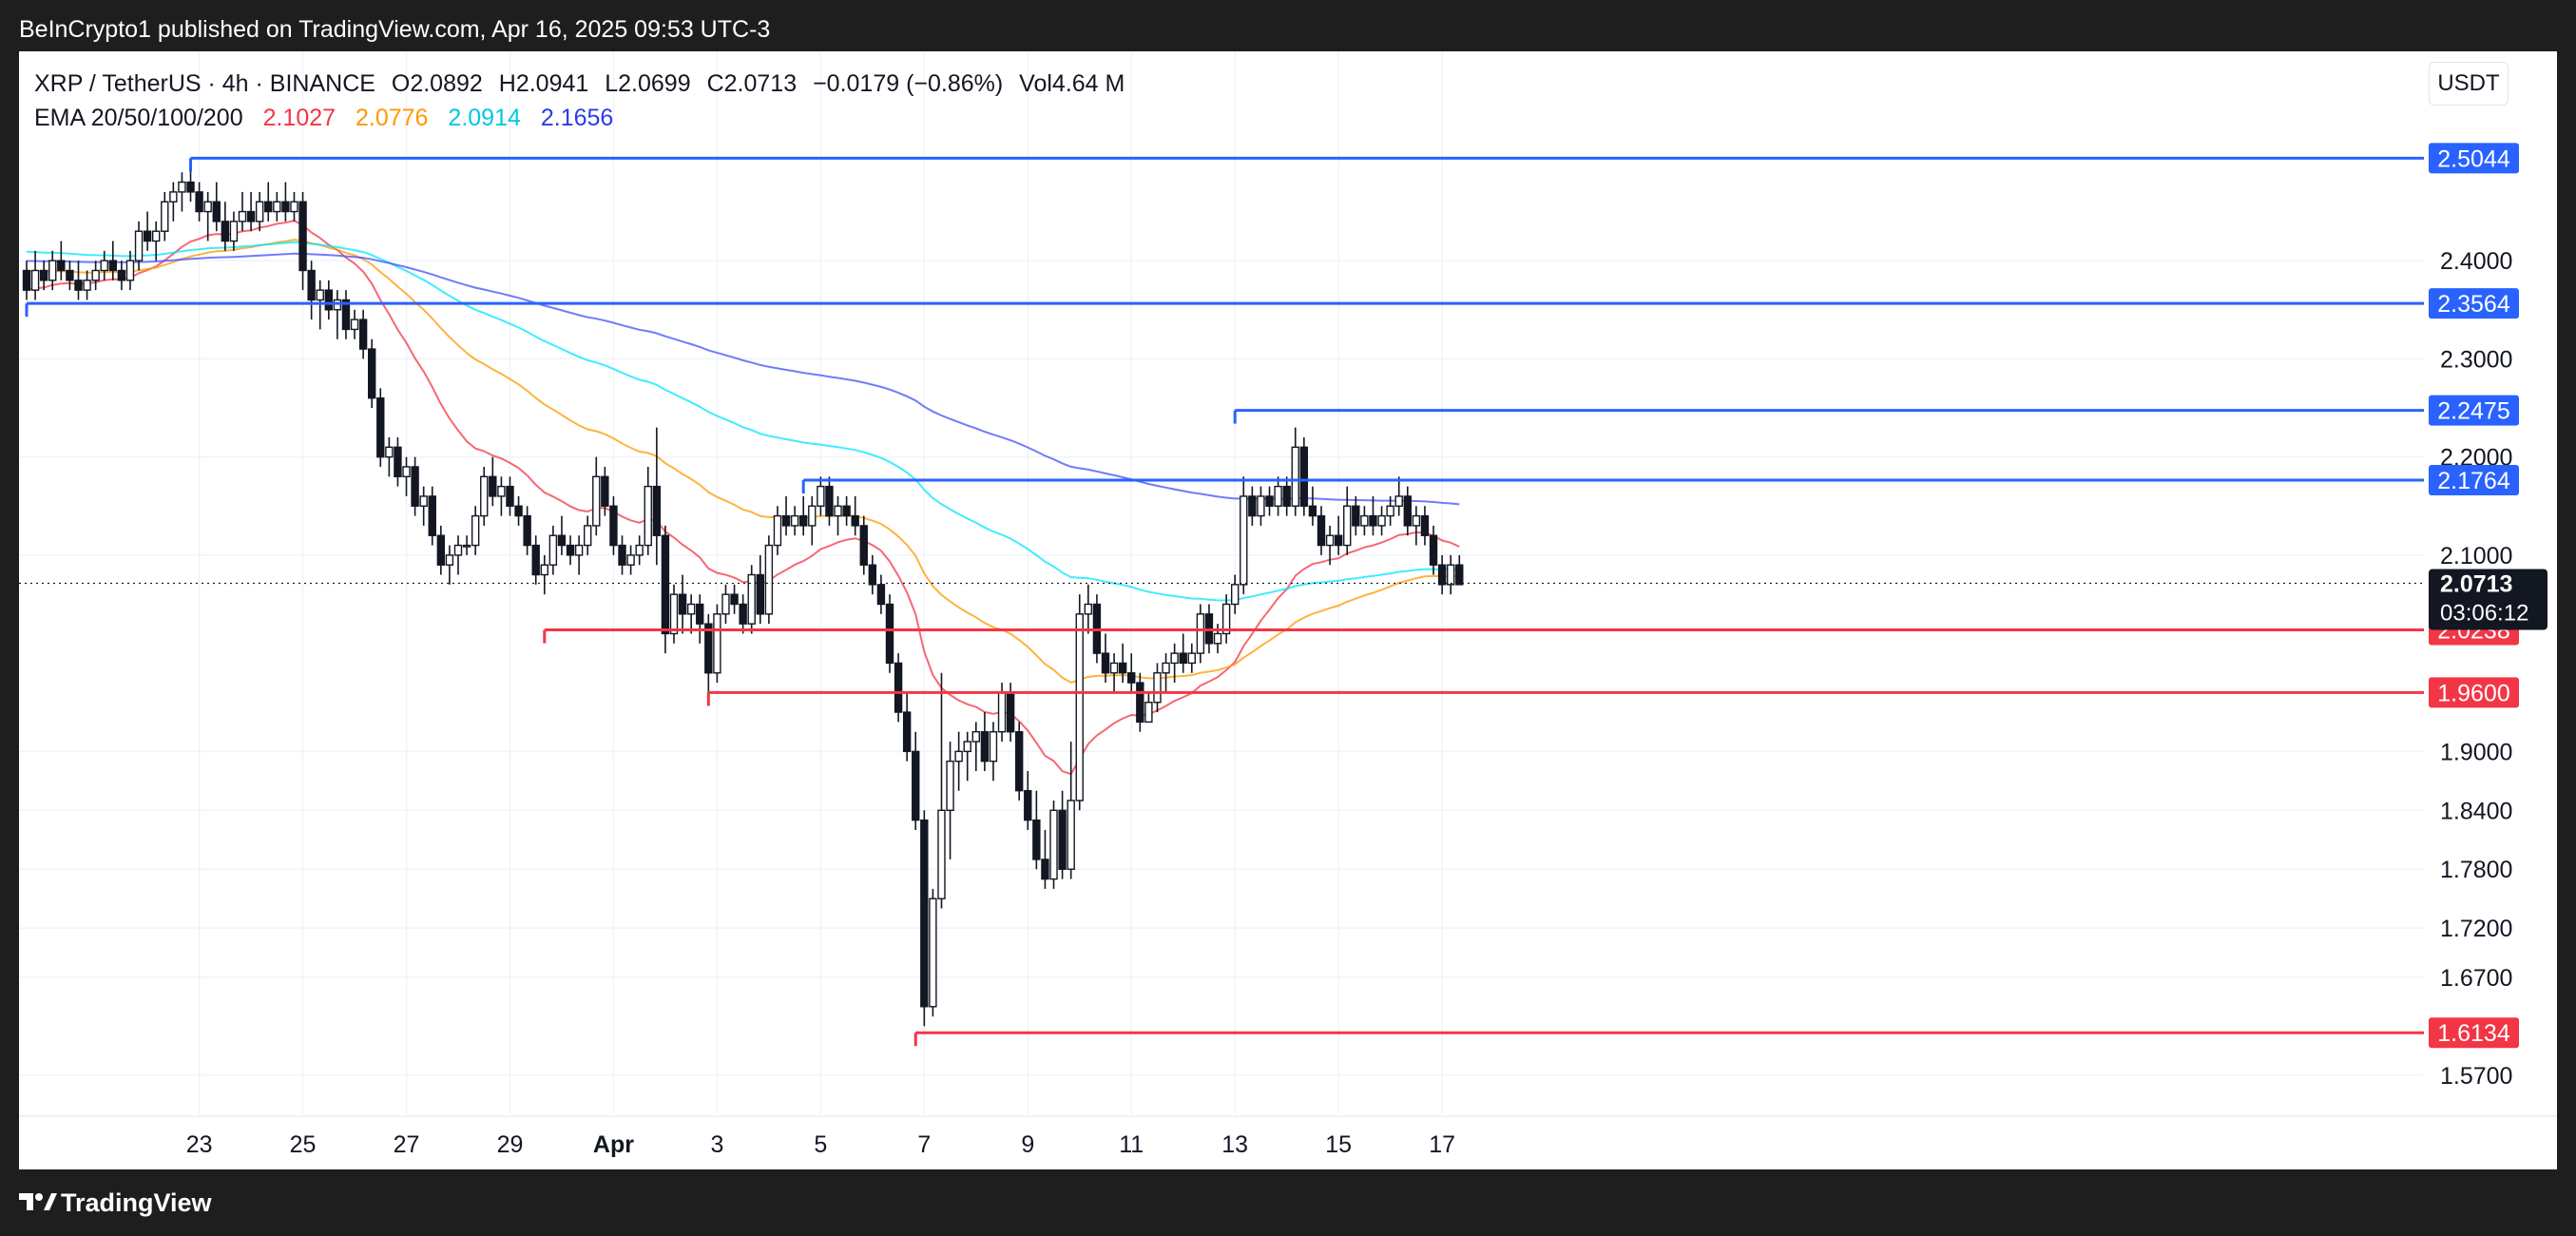  Describe the element at coordinates (138, 118) in the screenshot. I see `ema-label: EMA 20/50/100/200` at that location.